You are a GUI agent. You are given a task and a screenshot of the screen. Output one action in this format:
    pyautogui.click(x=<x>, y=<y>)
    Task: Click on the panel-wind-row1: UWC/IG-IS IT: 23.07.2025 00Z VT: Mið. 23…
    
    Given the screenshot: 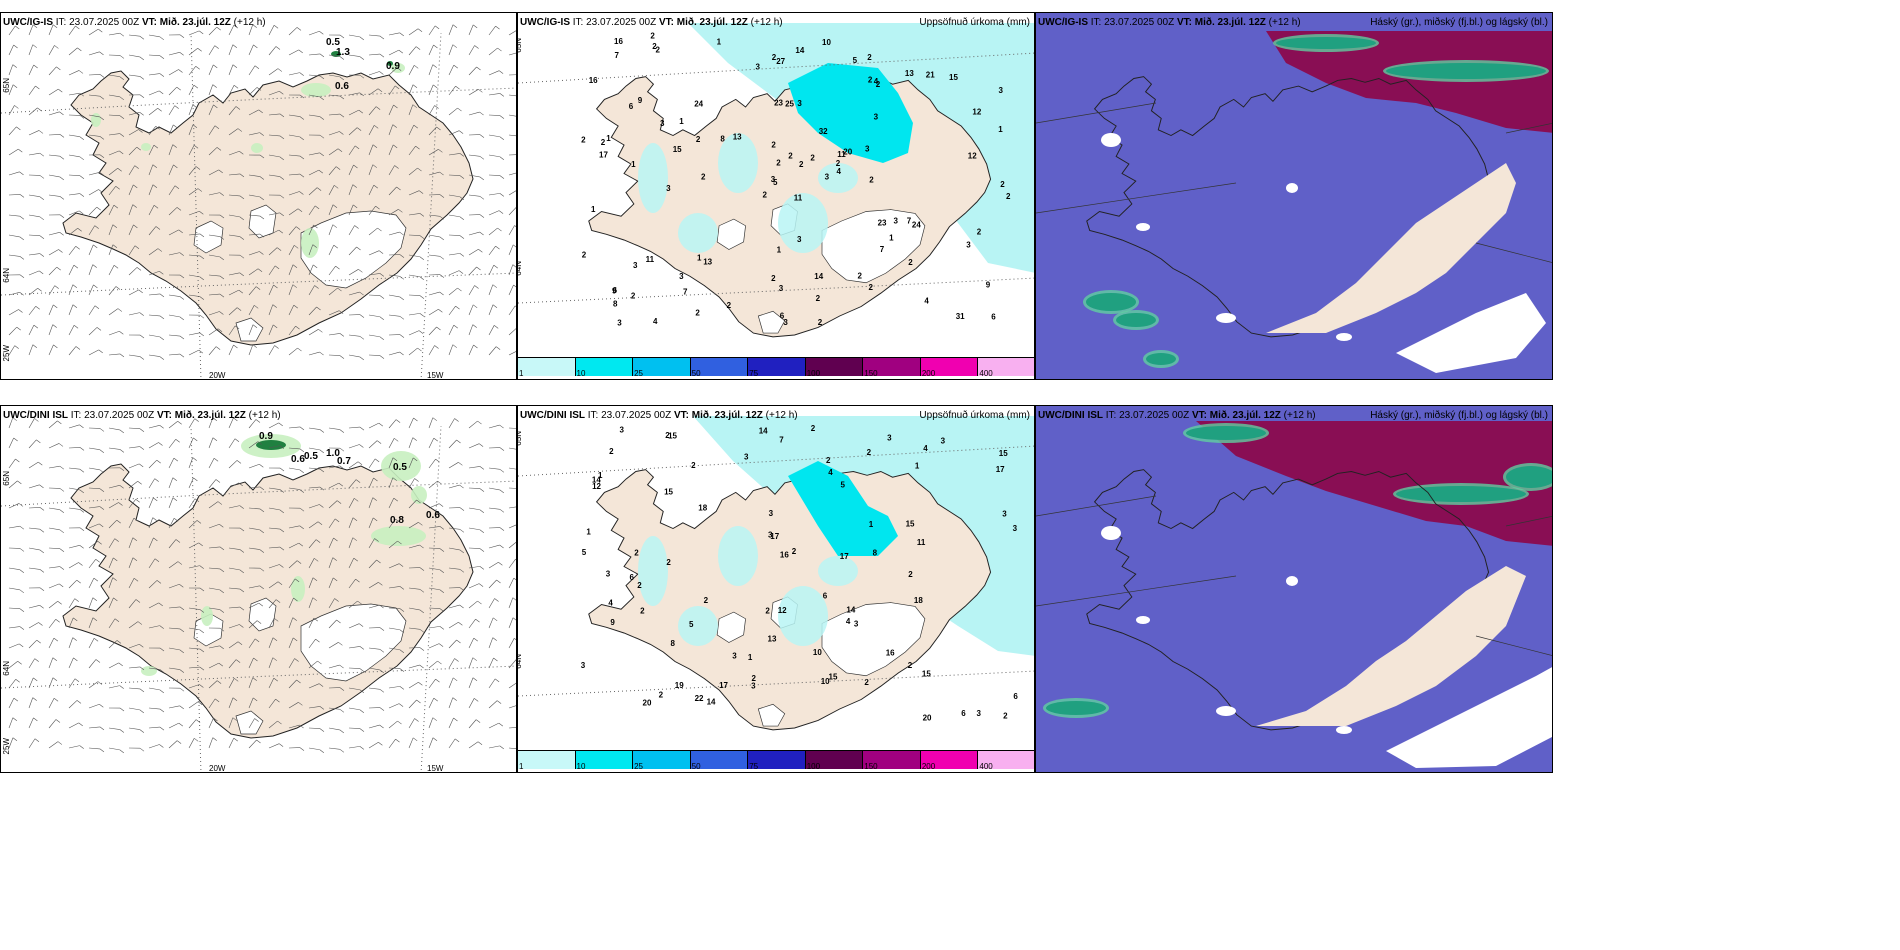 What is the action you would take?
    pyautogui.click(x=258, y=196)
    